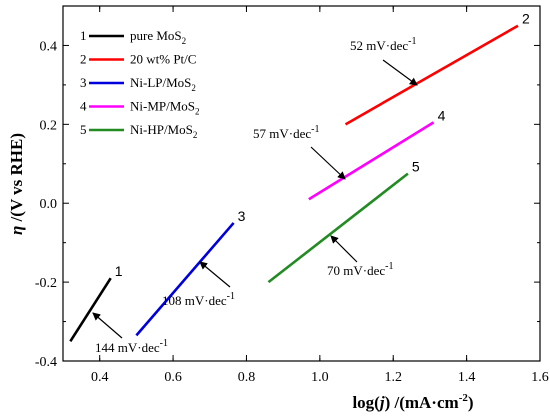  I want to click on slope-label-5: 70 mV·dec-1, so click(360, 269).